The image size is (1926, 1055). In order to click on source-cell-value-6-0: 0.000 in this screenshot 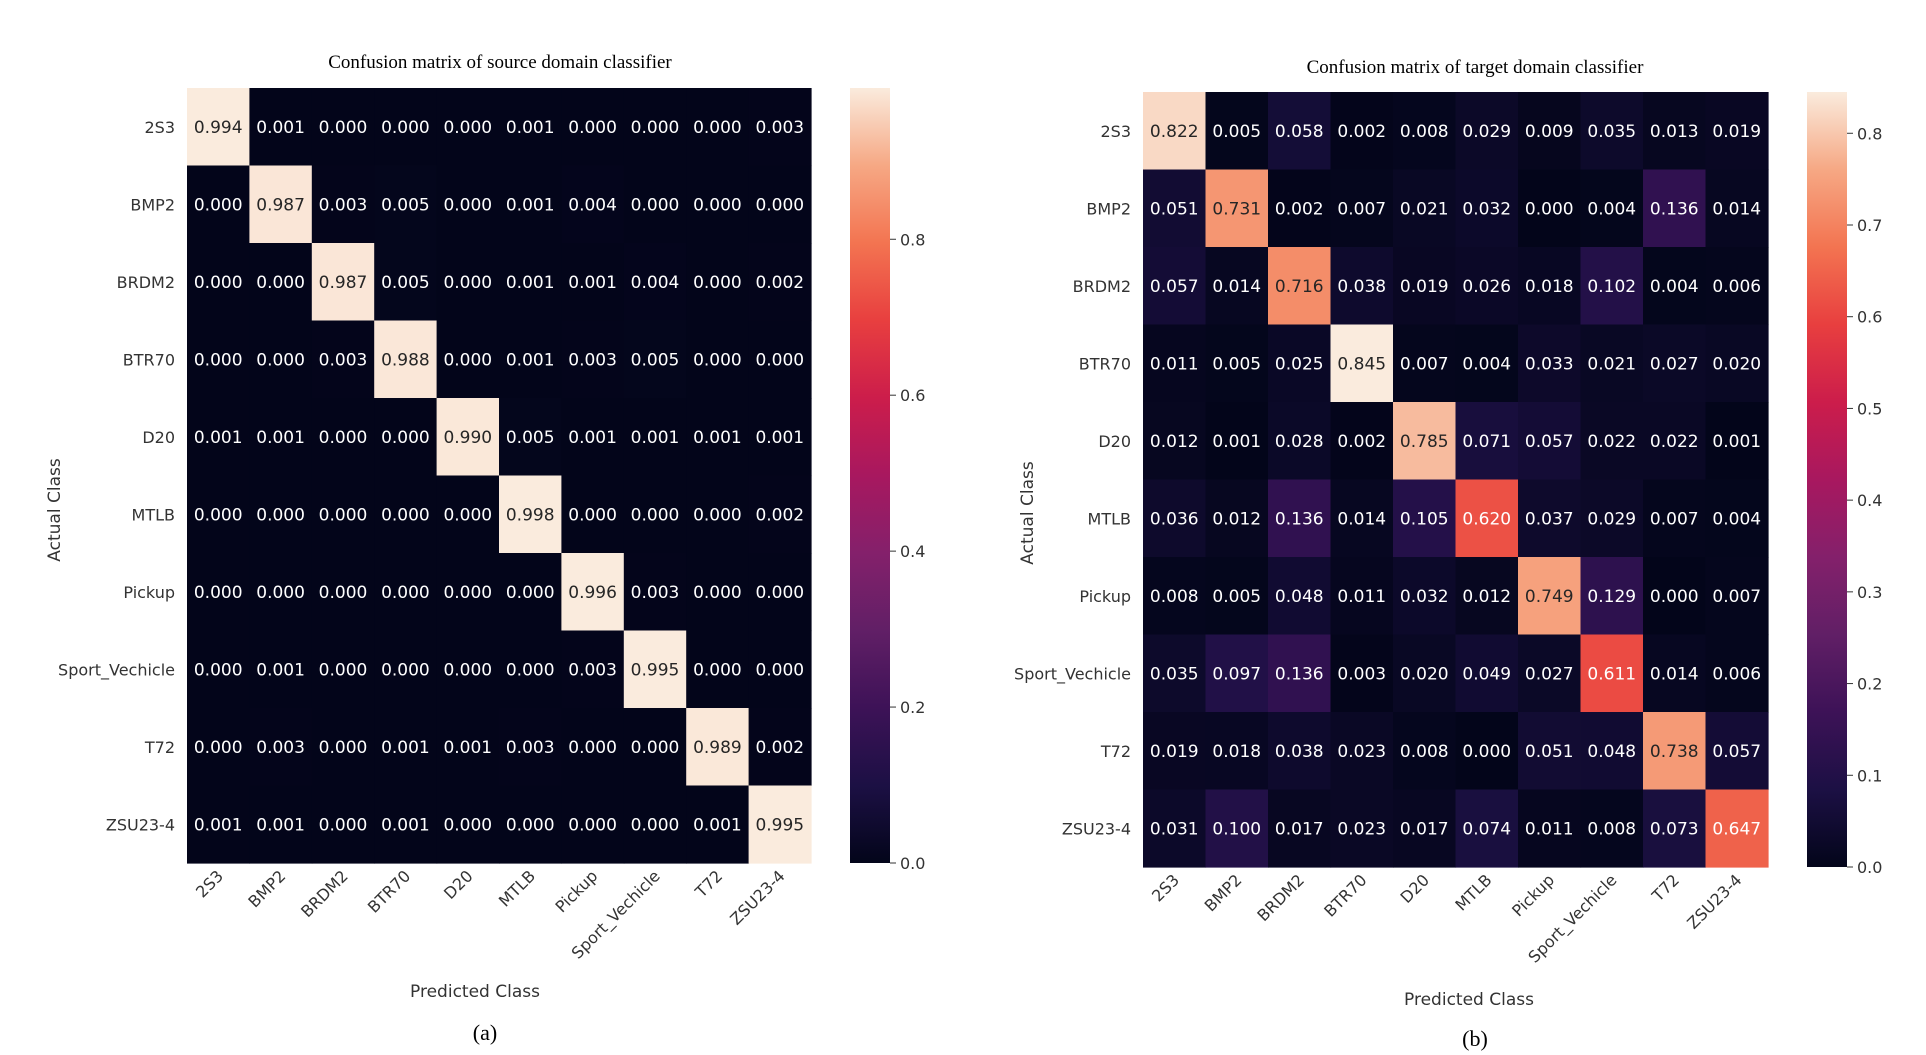, I will do `click(218, 593)`.